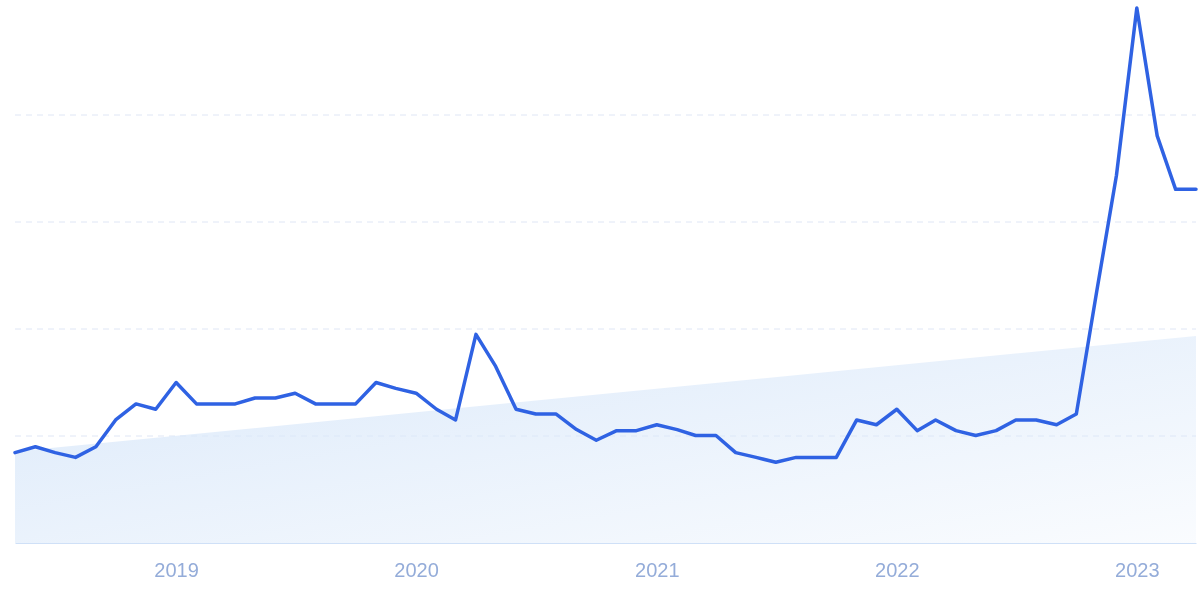 The image size is (1200, 600). Describe the element at coordinates (897, 570) in the screenshot. I see `x-tick-label: 2022` at that location.